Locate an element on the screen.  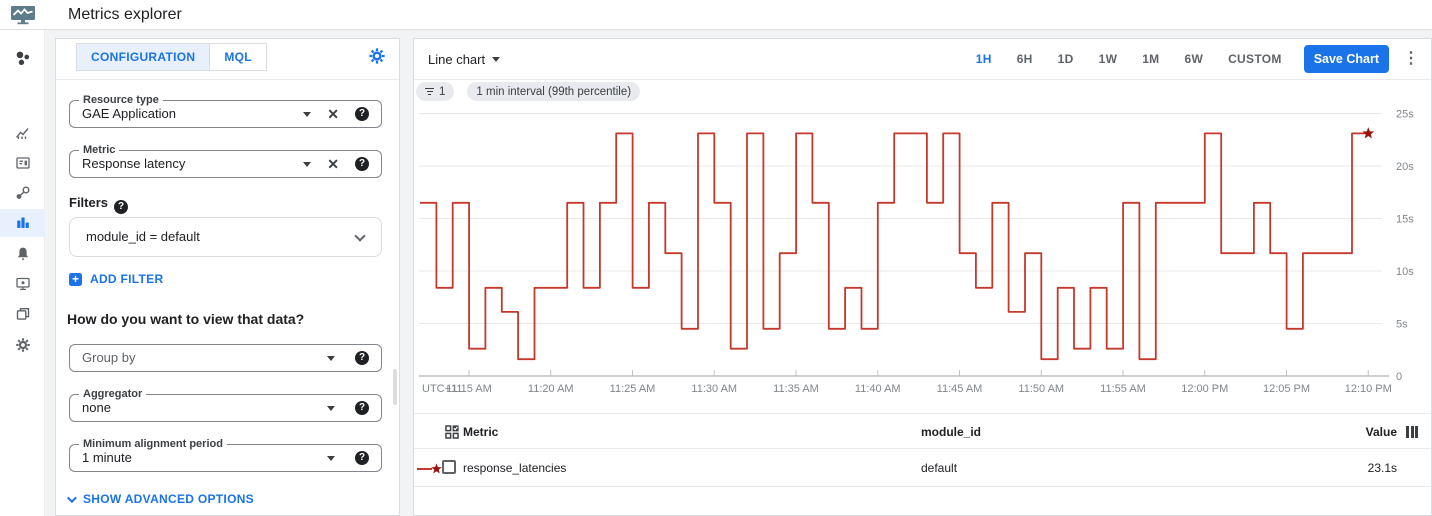
nav-item-monitoring-overview is located at coordinates (22, 58).